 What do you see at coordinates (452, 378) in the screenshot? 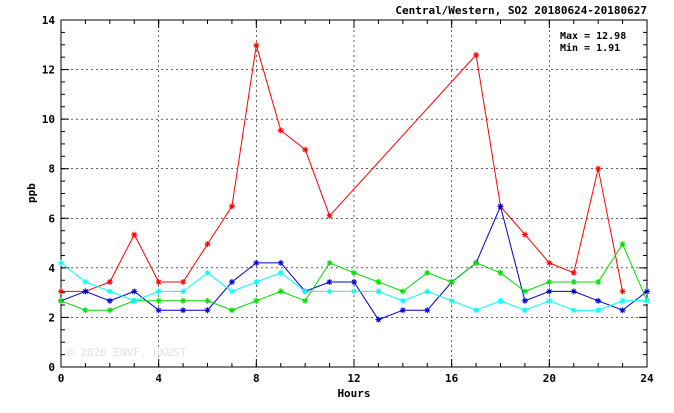
I see `x-tick-label: 16` at bounding box center [452, 378].